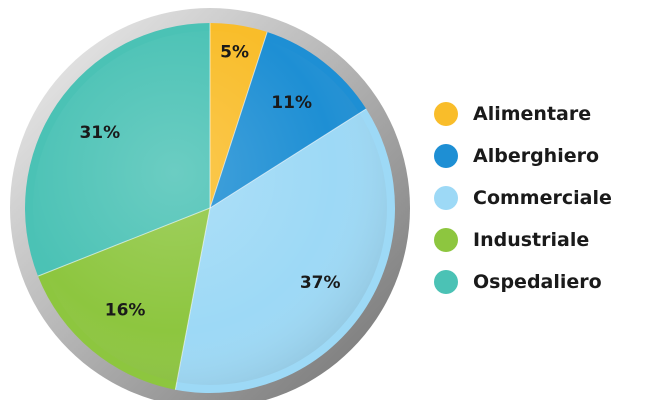 This screenshot has height=400, width=646. I want to click on legend-label: Ospedaliero, so click(537, 282).